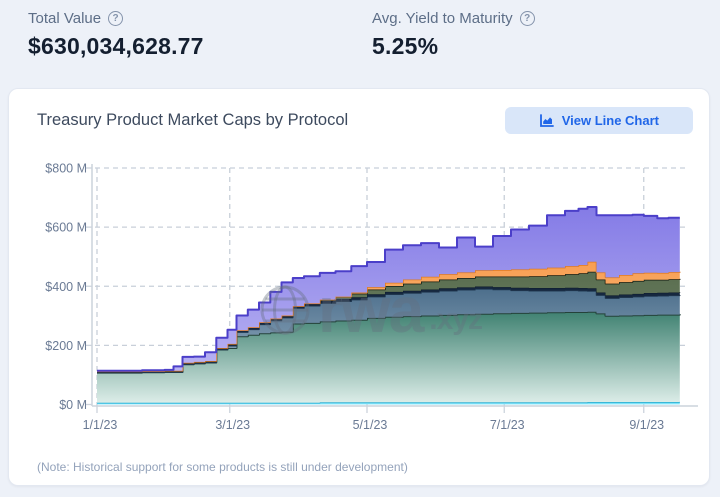 Image resolution: width=720 pixels, height=497 pixels. What do you see at coordinates (646, 425) in the screenshot?
I see `x-axis-label: 9/1/23` at bounding box center [646, 425].